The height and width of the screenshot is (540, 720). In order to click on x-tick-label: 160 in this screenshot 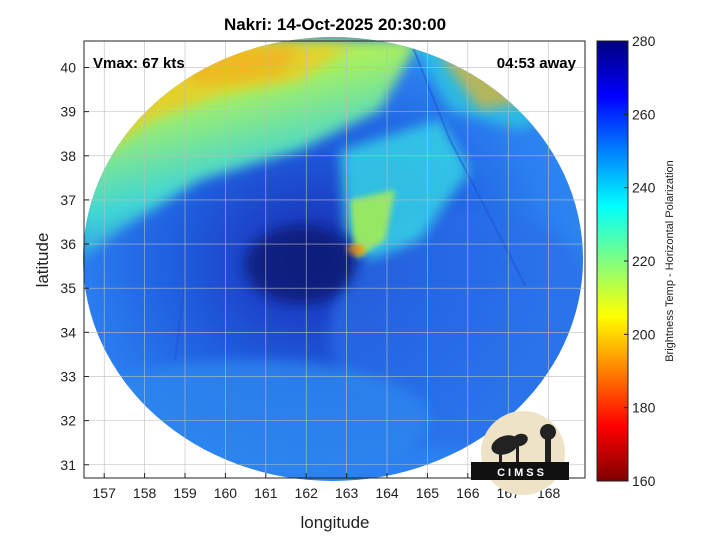, I will do `click(226, 493)`.